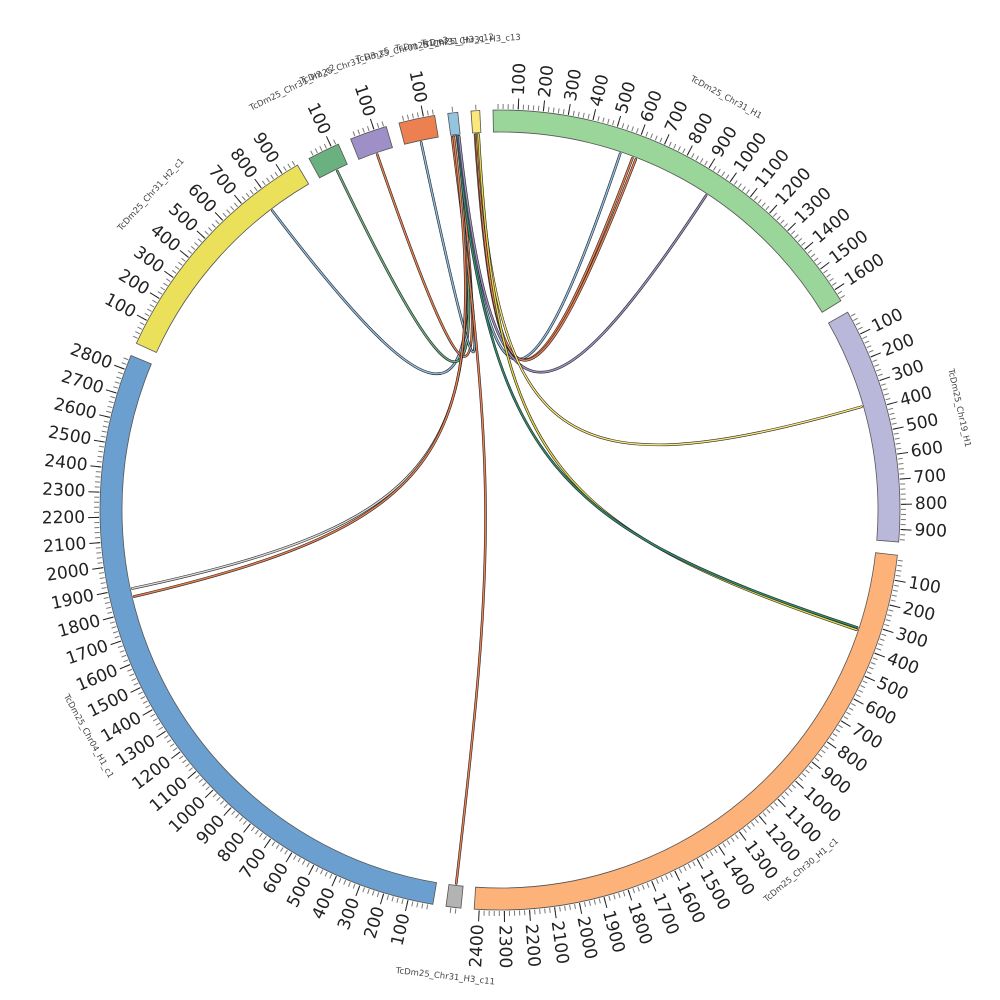 The height and width of the screenshot is (1000, 1000). What do you see at coordinates (573, 84) in the screenshot?
I see `tick-label: 300` at bounding box center [573, 84].